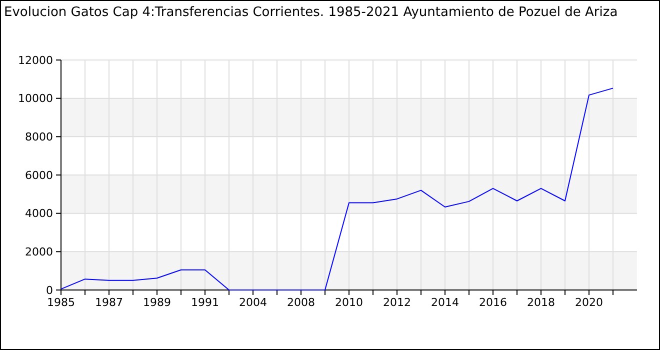 This screenshot has width=660, height=350. Describe the element at coordinates (35, 60) in the screenshot. I see `y-tick-label: 12000` at that location.